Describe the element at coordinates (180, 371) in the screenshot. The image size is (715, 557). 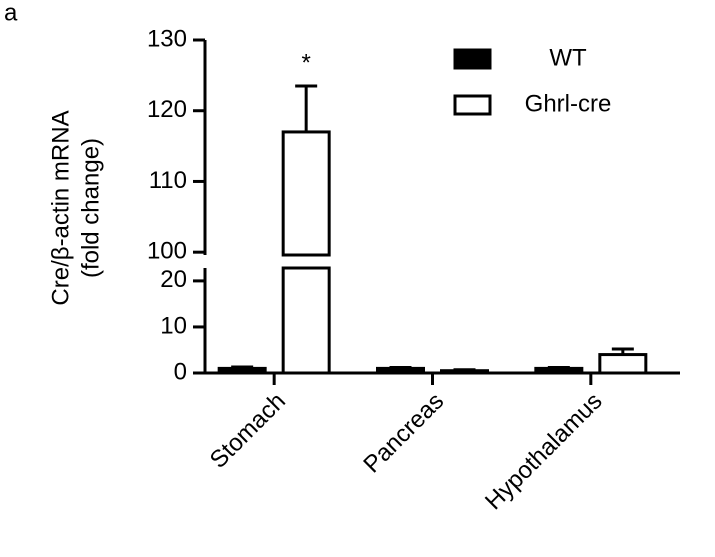
I see `y-tick-label: 0` at that location.